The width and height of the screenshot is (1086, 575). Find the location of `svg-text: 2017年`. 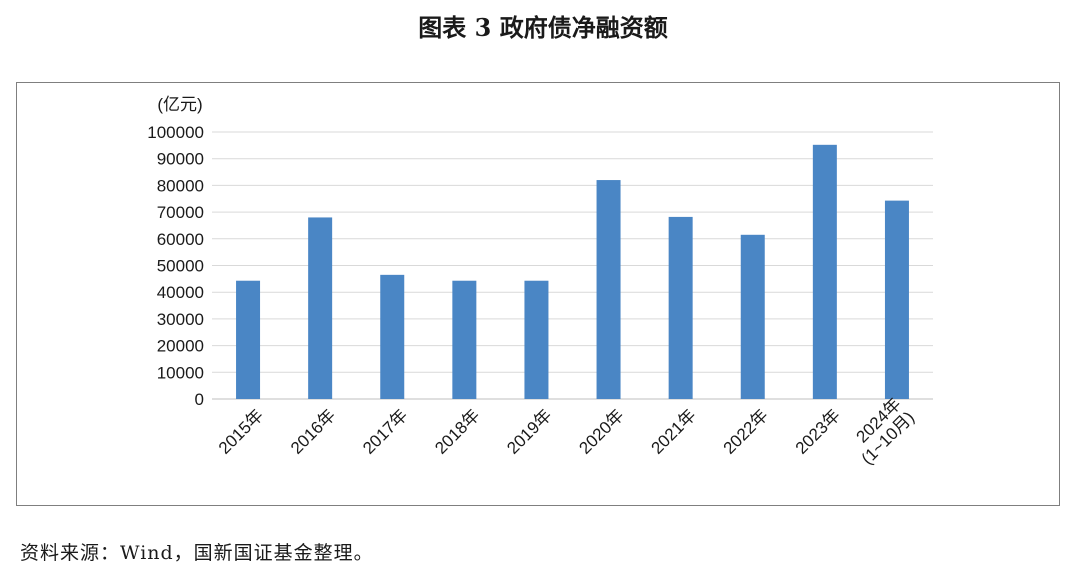

svg-text: 2017年 is located at coordinates (385, 432).